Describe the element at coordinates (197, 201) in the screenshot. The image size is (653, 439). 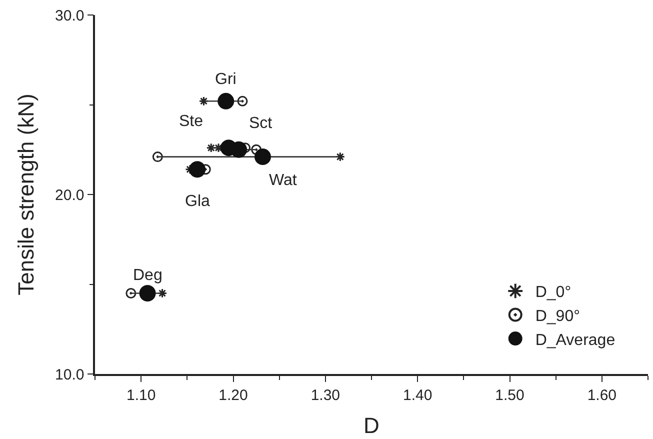
I see `annotation: Gla` at that location.